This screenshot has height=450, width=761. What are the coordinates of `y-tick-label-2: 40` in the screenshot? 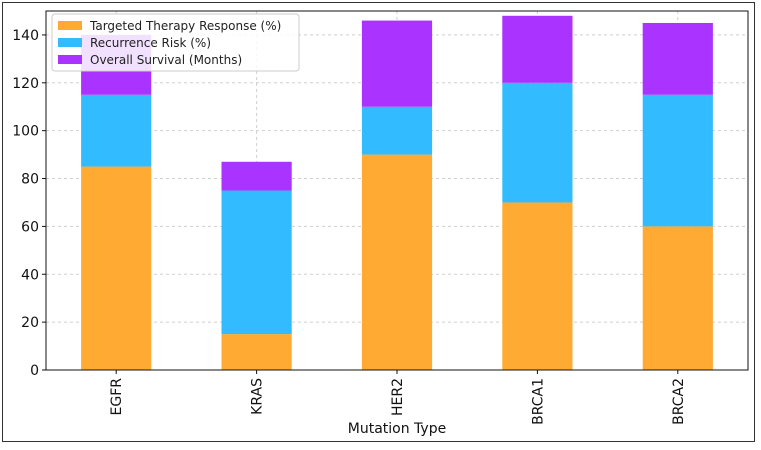 It's located at (30, 275).